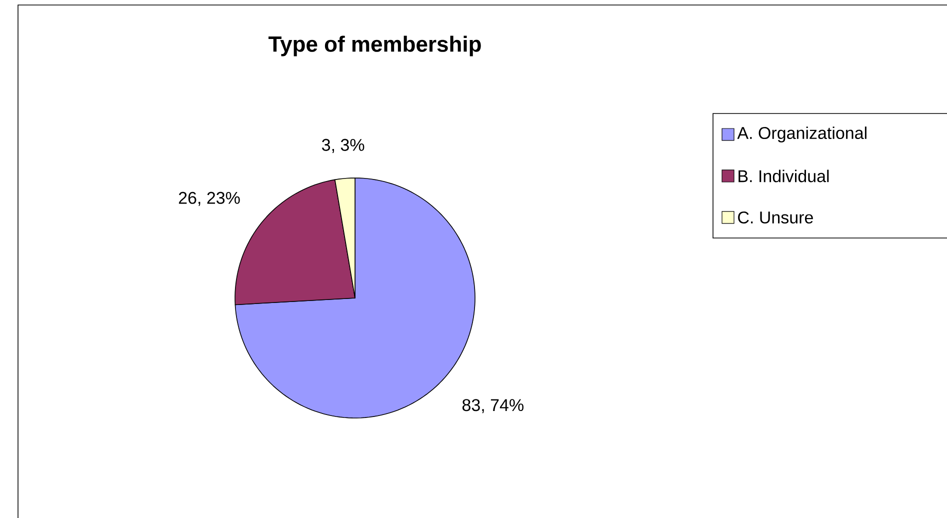 The height and width of the screenshot is (518, 947). What do you see at coordinates (209, 199) in the screenshot?
I see `data-label: 26, 23%` at bounding box center [209, 199].